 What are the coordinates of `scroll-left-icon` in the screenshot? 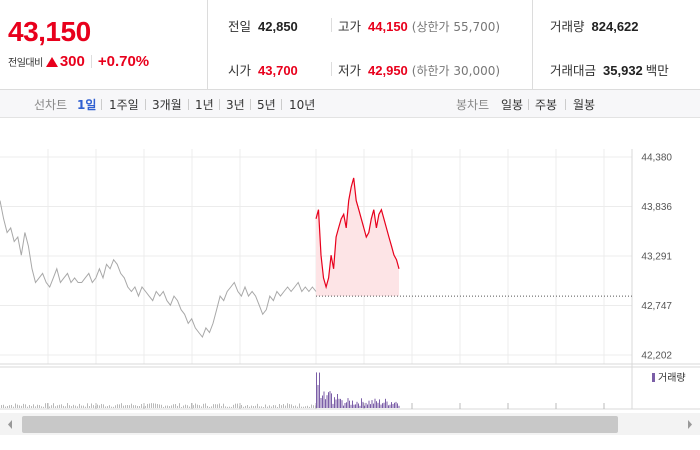 It's located at (10, 424).